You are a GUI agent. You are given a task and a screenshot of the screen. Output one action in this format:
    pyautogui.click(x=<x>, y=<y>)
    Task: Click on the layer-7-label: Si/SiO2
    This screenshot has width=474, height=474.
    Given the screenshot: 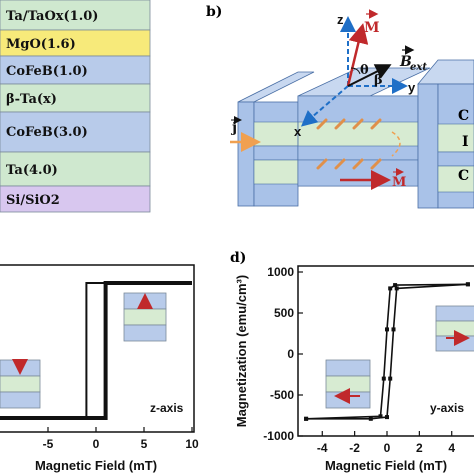 What is the action you would take?
    pyautogui.click(x=33, y=200)
    